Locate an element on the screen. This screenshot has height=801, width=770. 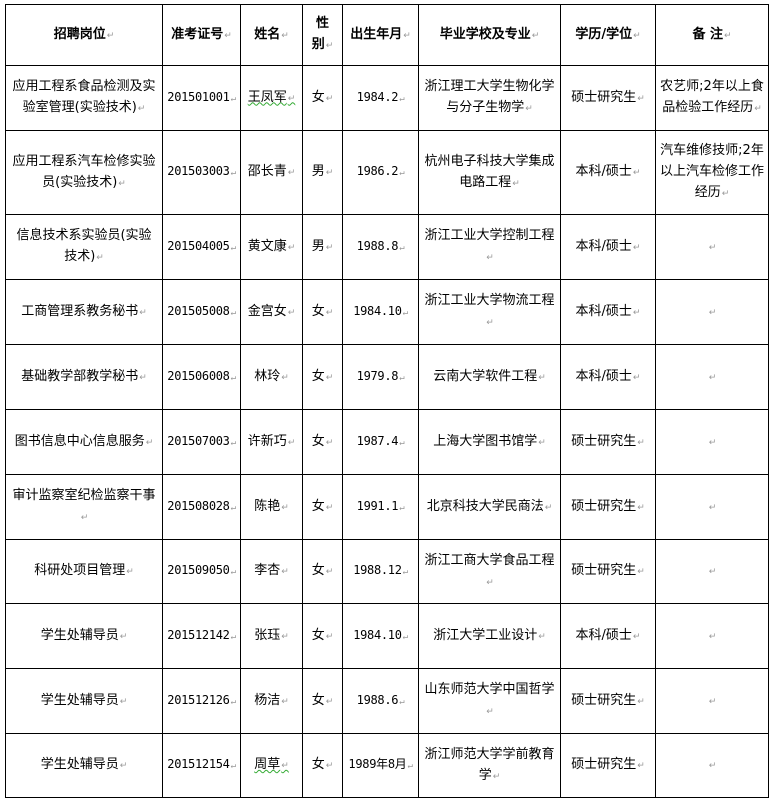
name-text: 王凤军 is located at coordinates (272, 97).